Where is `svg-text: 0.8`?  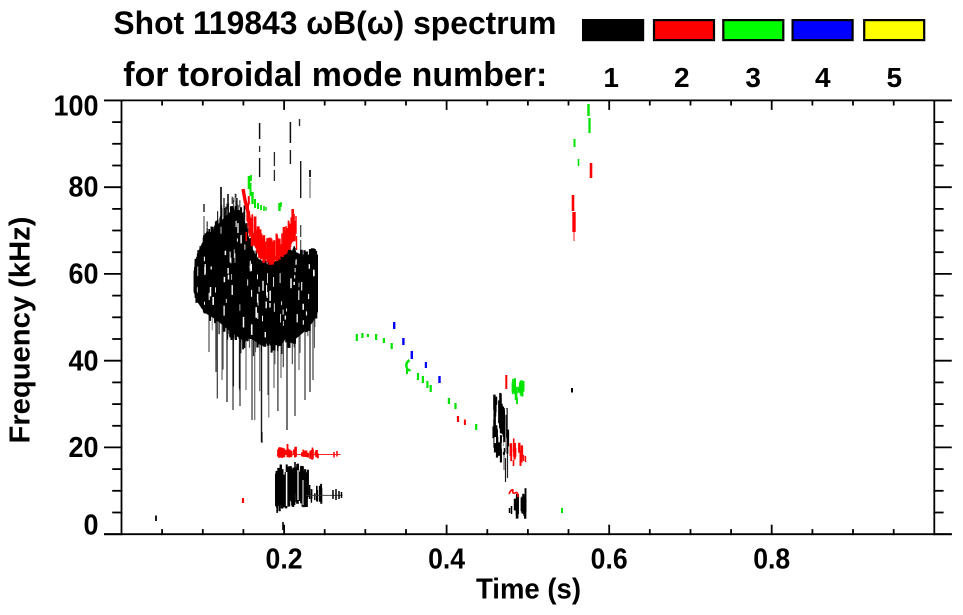 svg-text: 0.8 is located at coordinates (771, 559).